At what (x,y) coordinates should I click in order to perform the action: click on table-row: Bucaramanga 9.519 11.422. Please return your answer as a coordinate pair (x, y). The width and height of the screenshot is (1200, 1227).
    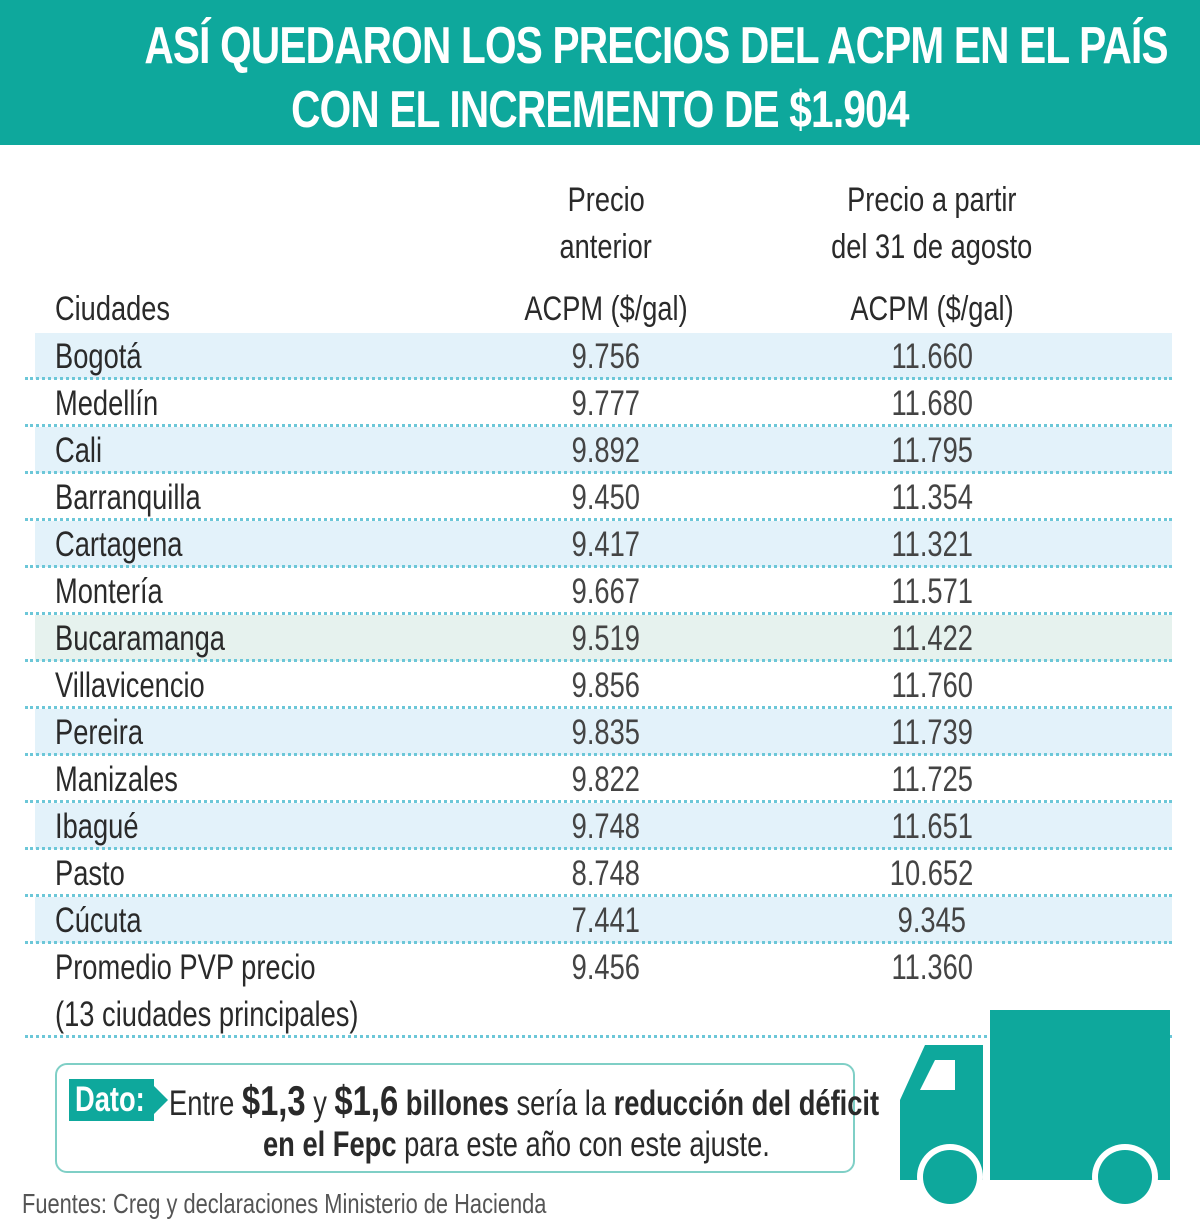
    Looking at the image, I should click on (600, 638).